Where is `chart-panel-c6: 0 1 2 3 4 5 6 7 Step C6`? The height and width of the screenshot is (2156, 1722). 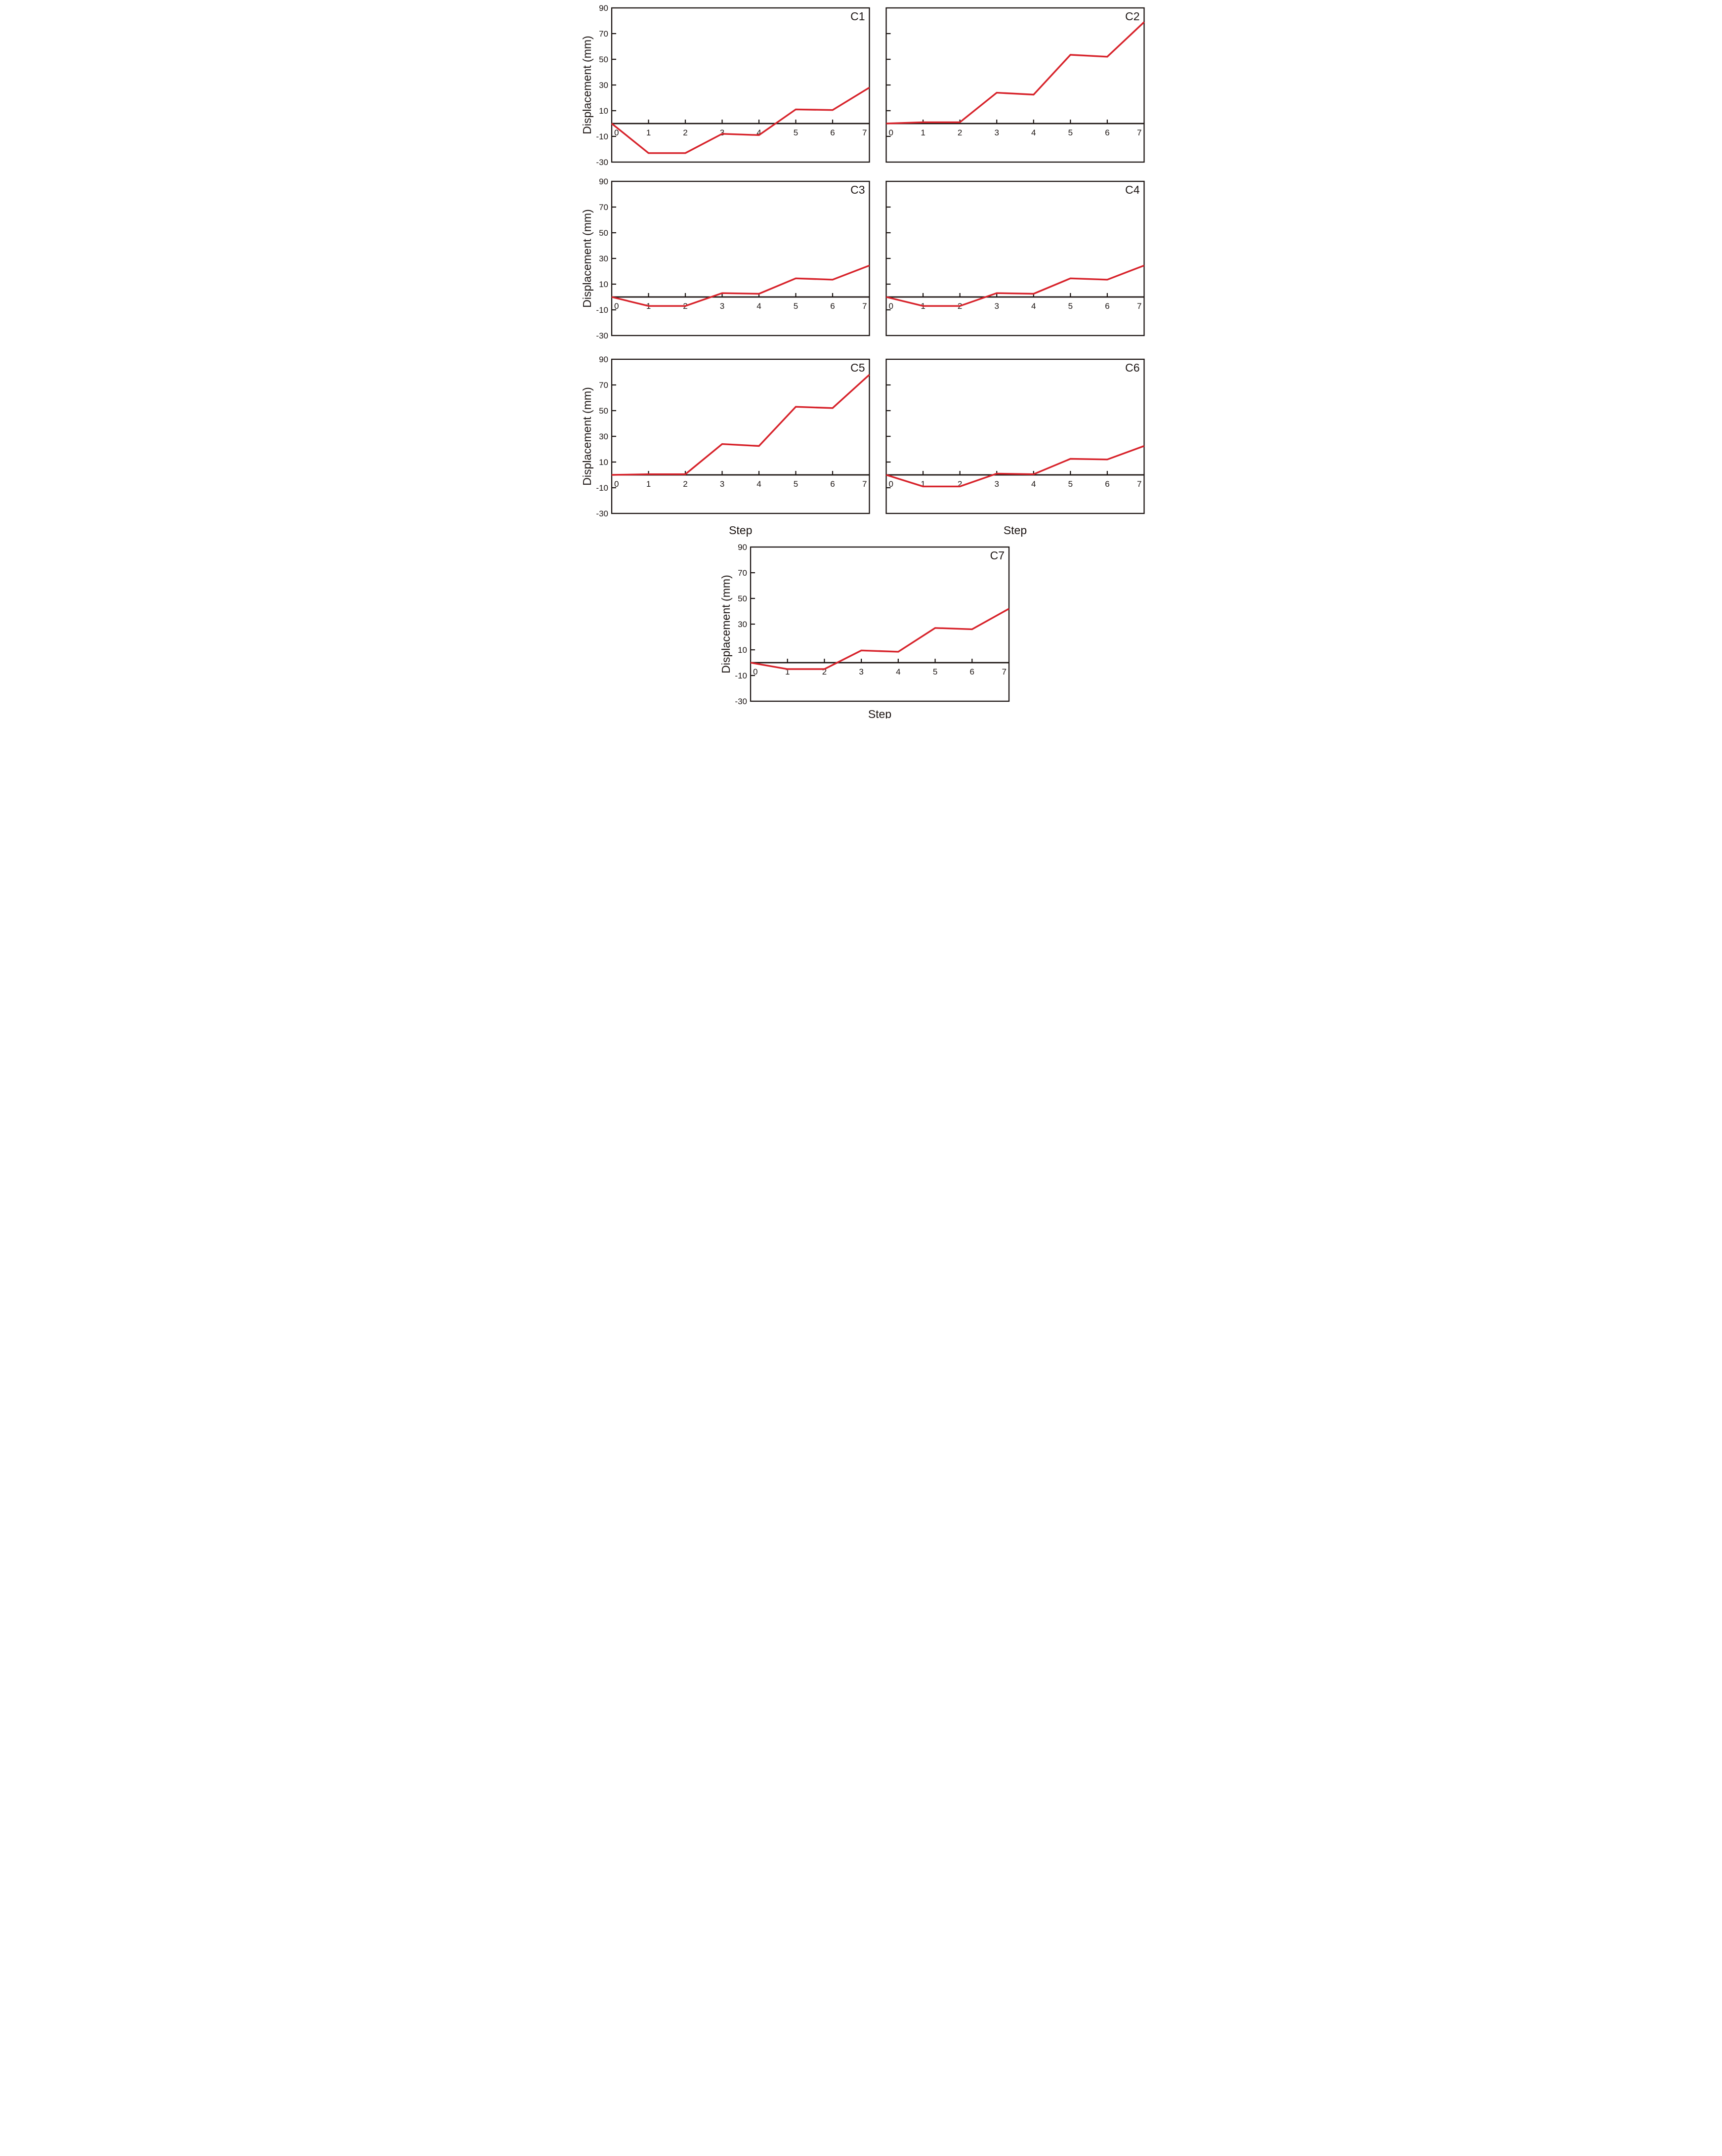
chart-panel-c6: 0 1 2 3 4 5 6 7 Step C6 is located at coordinates (1015, 447).